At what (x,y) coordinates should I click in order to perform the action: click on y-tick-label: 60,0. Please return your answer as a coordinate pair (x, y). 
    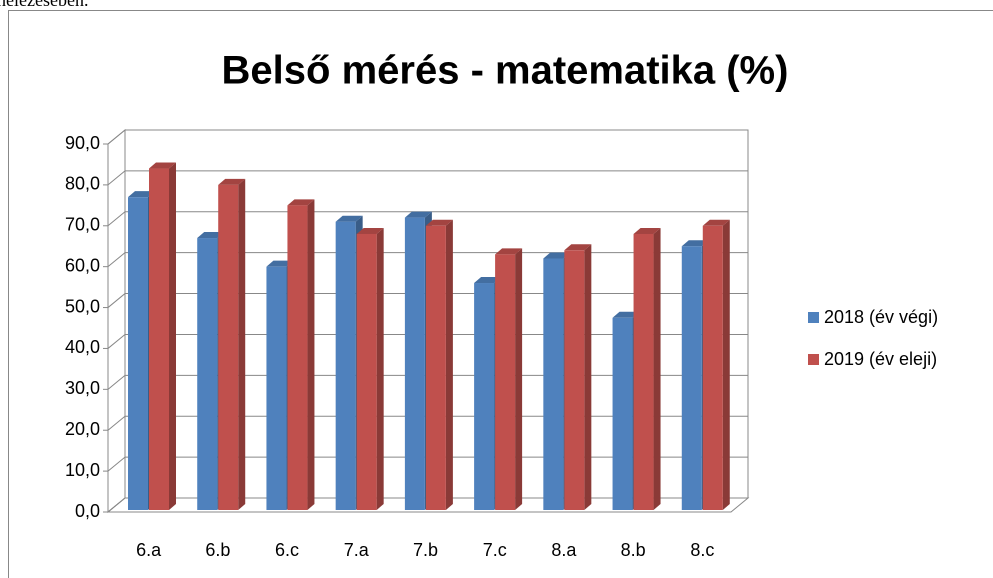
    Looking at the image, I should click on (82, 265).